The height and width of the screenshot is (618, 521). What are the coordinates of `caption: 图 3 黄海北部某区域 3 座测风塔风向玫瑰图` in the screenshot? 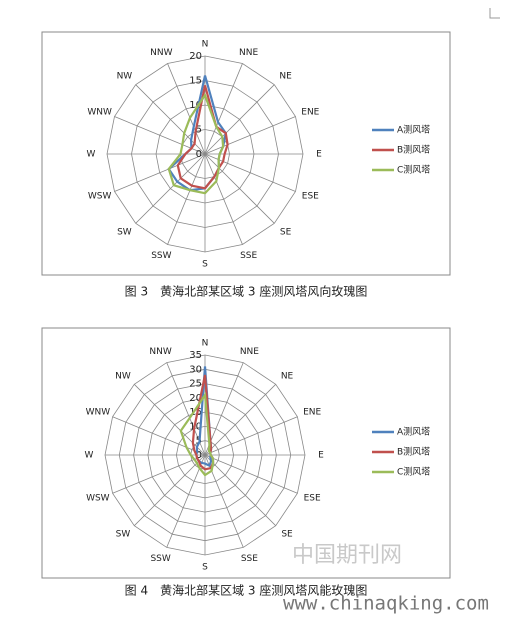 It's located at (246, 291).